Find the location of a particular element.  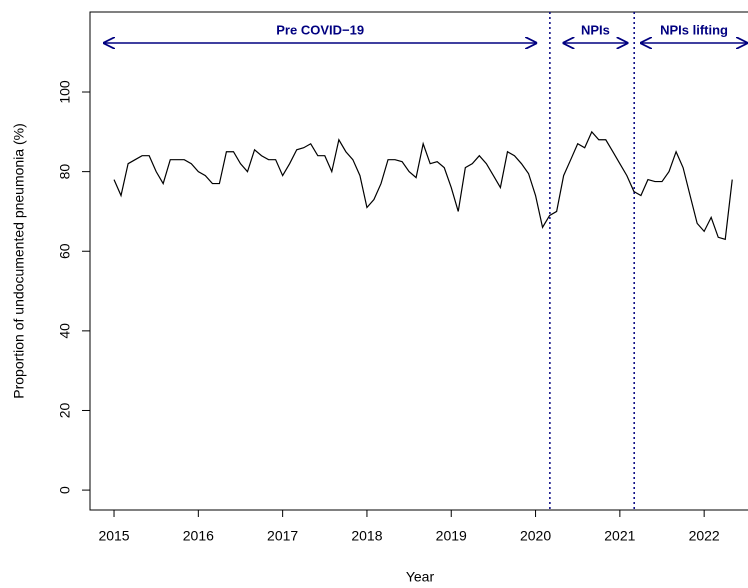

x-tick-label: 2019 is located at coordinates (451, 536).